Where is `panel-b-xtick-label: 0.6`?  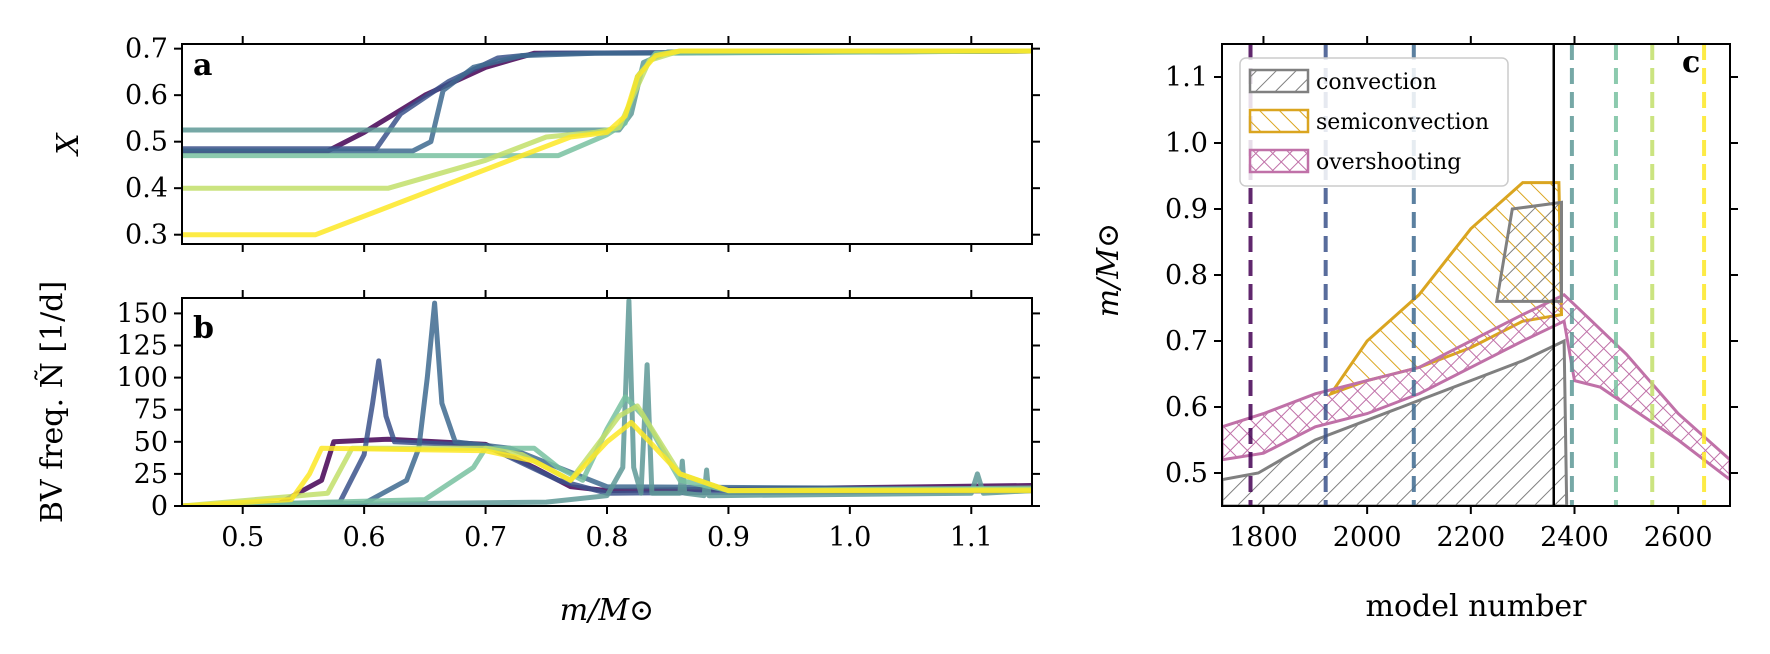
panel-b-xtick-label: 0.6 is located at coordinates (364, 537).